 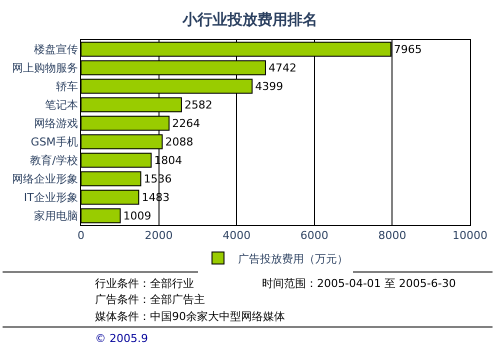 What do you see at coordinates (121, 338) in the screenshot?
I see `text: © 2005.9` at bounding box center [121, 338].